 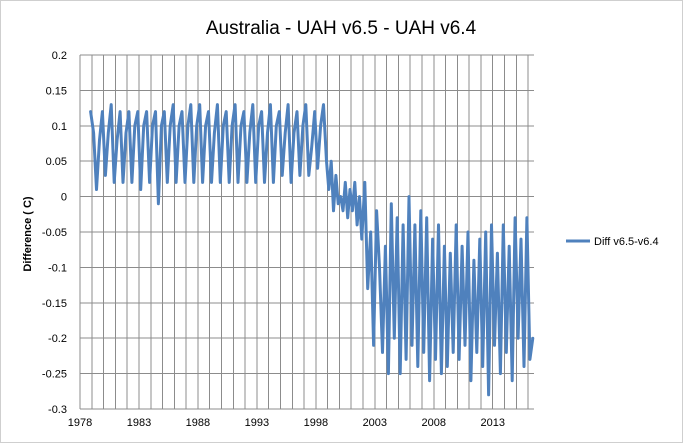 What do you see at coordinates (198, 423) in the screenshot?
I see `x-tick-label: 1988` at bounding box center [198, 423].